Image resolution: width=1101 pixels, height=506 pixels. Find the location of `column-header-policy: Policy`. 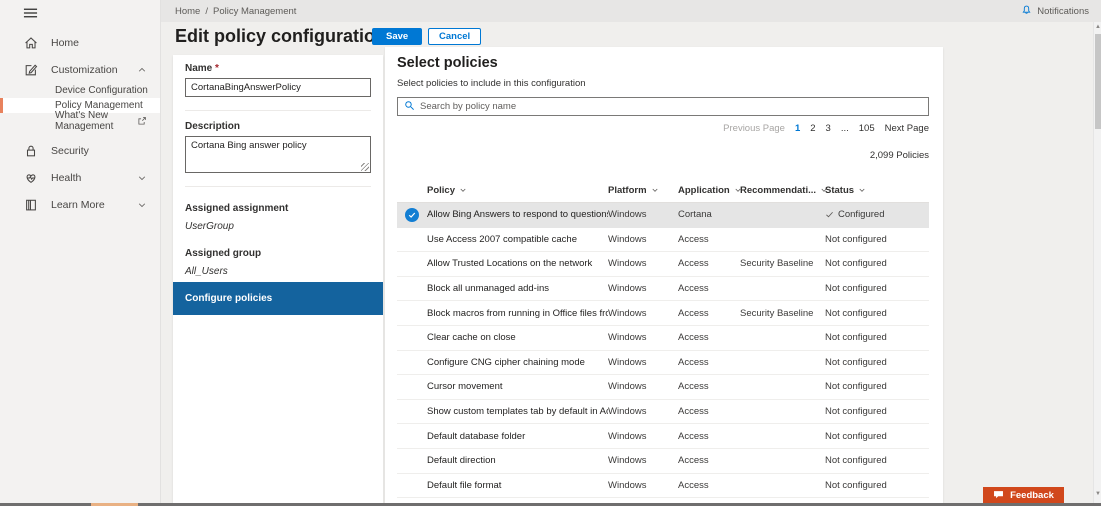

column-header-policy: Policy is located at coordinates (517, 190).